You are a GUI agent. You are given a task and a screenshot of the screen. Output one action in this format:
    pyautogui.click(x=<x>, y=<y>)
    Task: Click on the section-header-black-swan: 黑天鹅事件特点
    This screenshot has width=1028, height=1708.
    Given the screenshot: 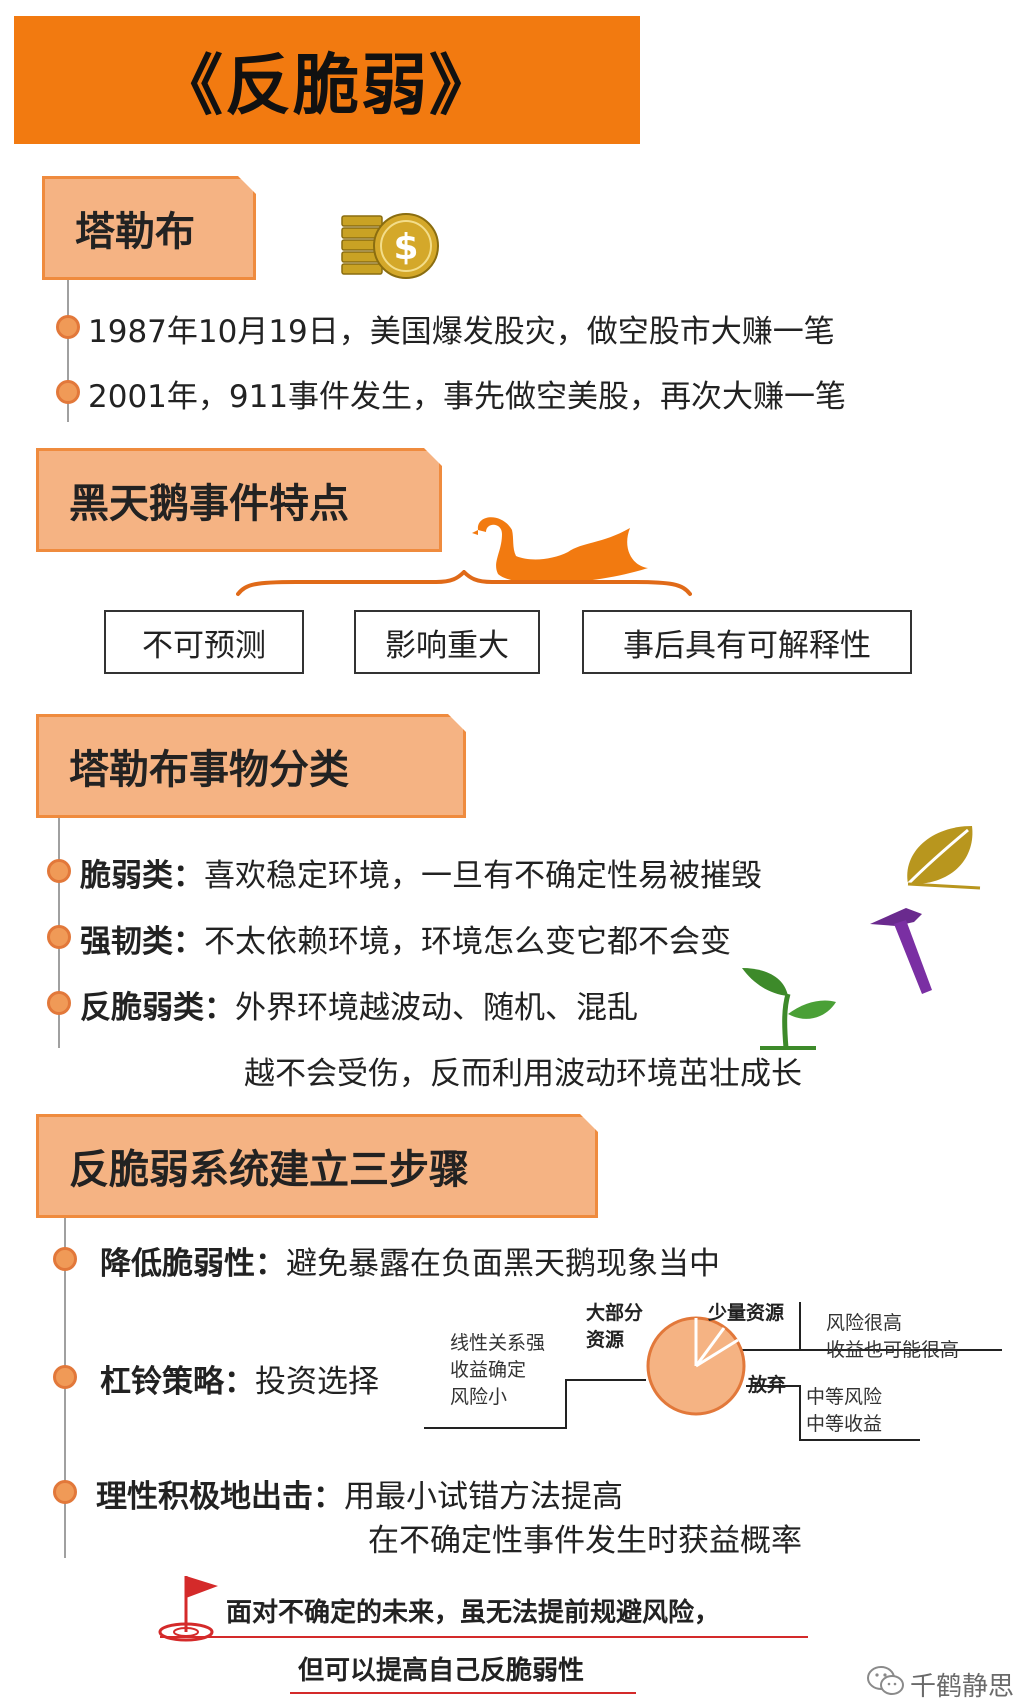 What is the action you would take?
    pyautogui.click(x=239, y=500)
    